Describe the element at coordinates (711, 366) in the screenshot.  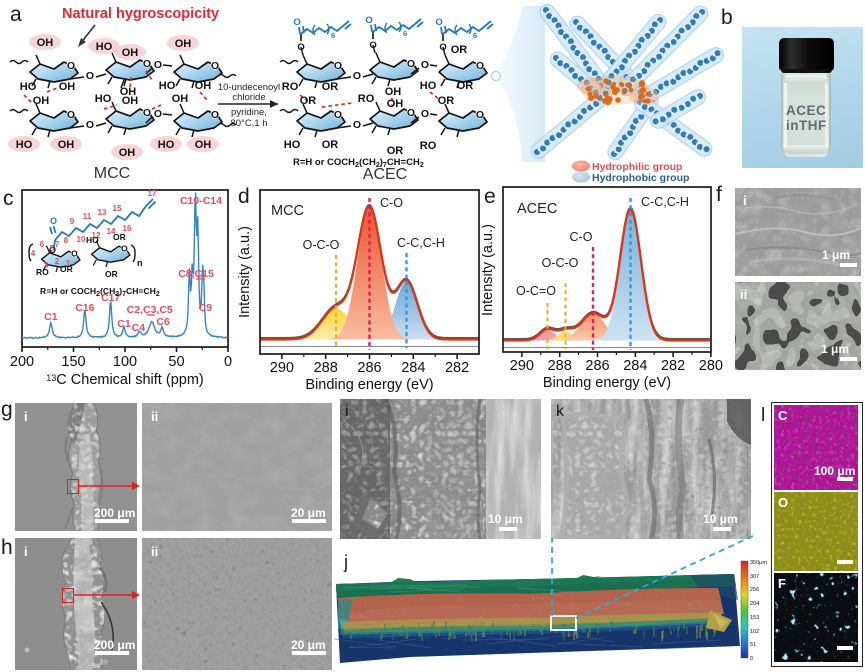
I see `svg-text: 280` at that location.